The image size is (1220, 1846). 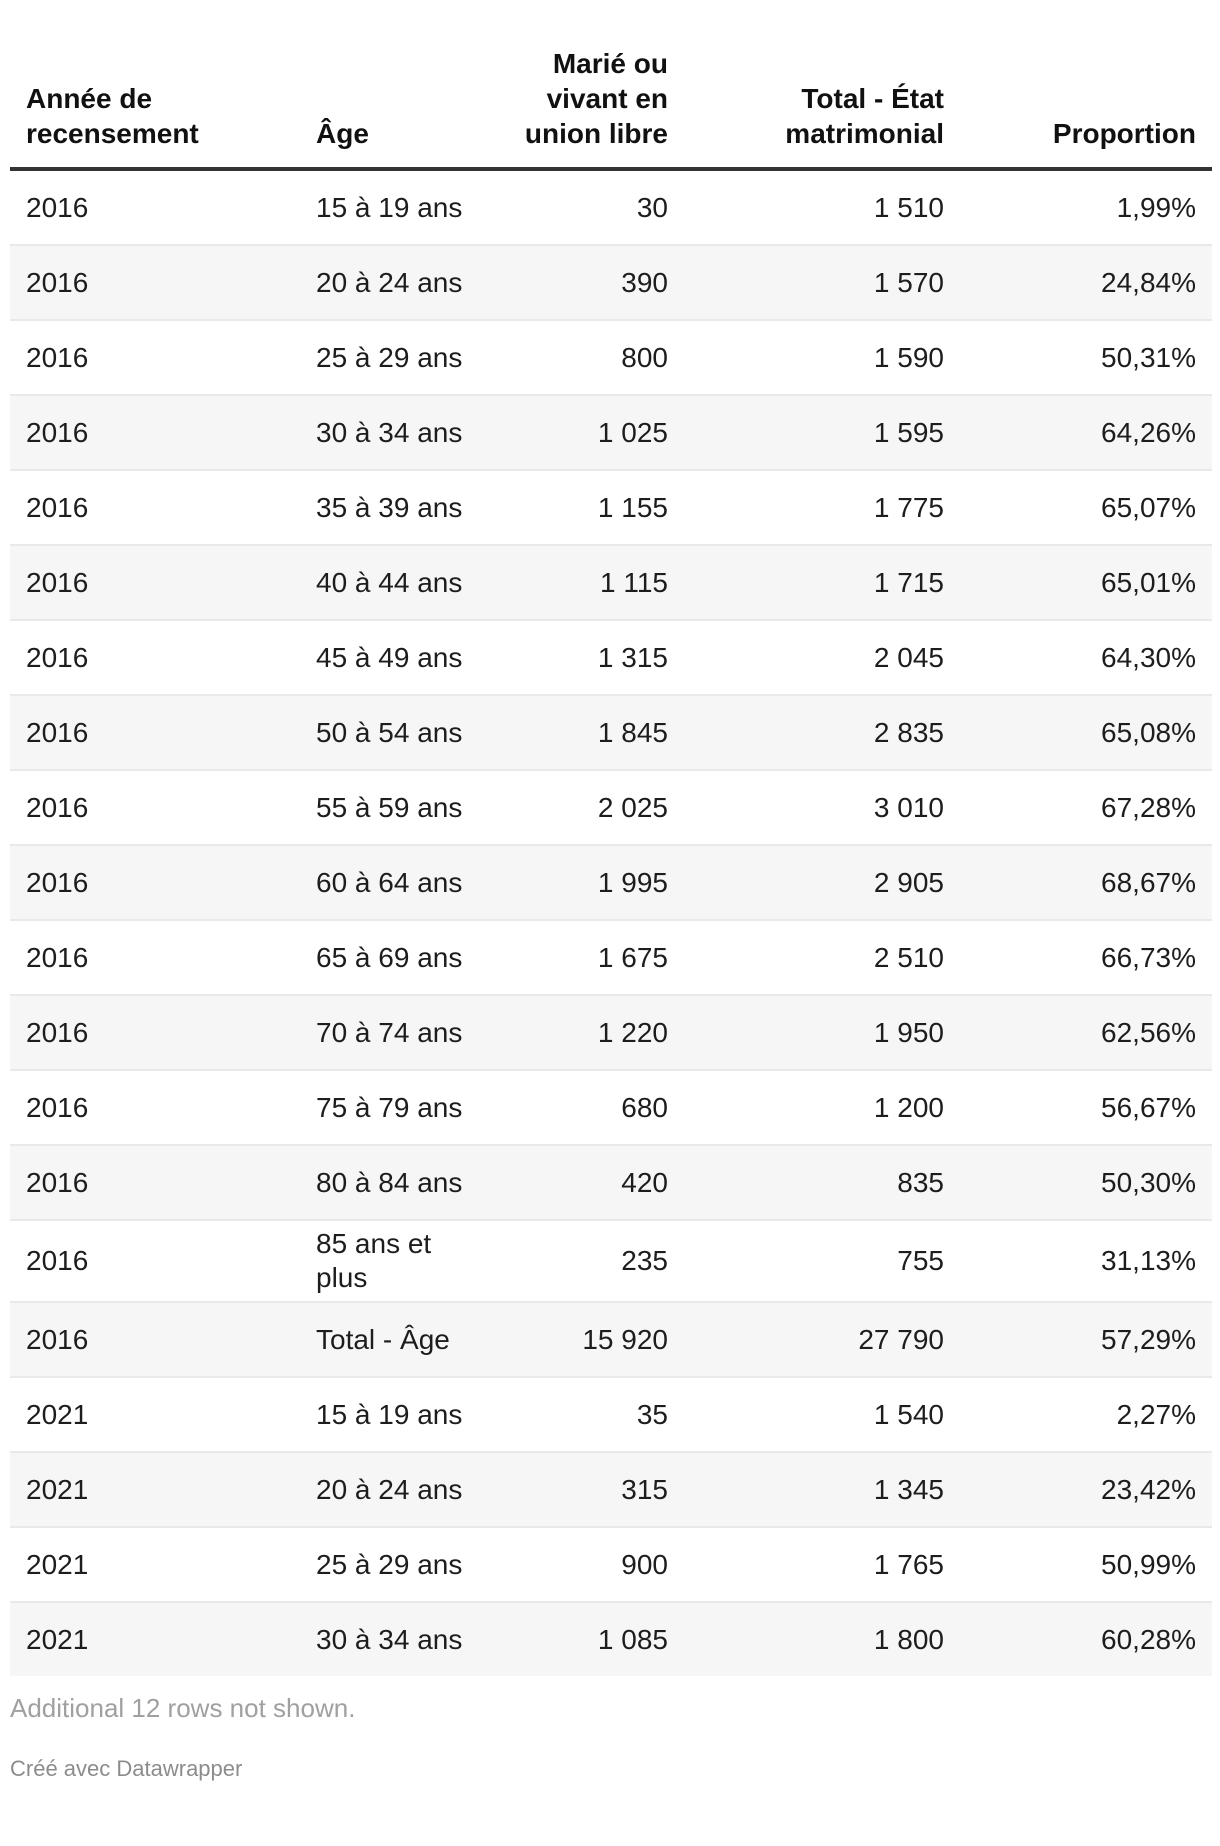 What do you see at coordinates (389, 882) in the screenshot?
I see `cell-age: 60 à 64 ans` at bounding box center [389, 882].